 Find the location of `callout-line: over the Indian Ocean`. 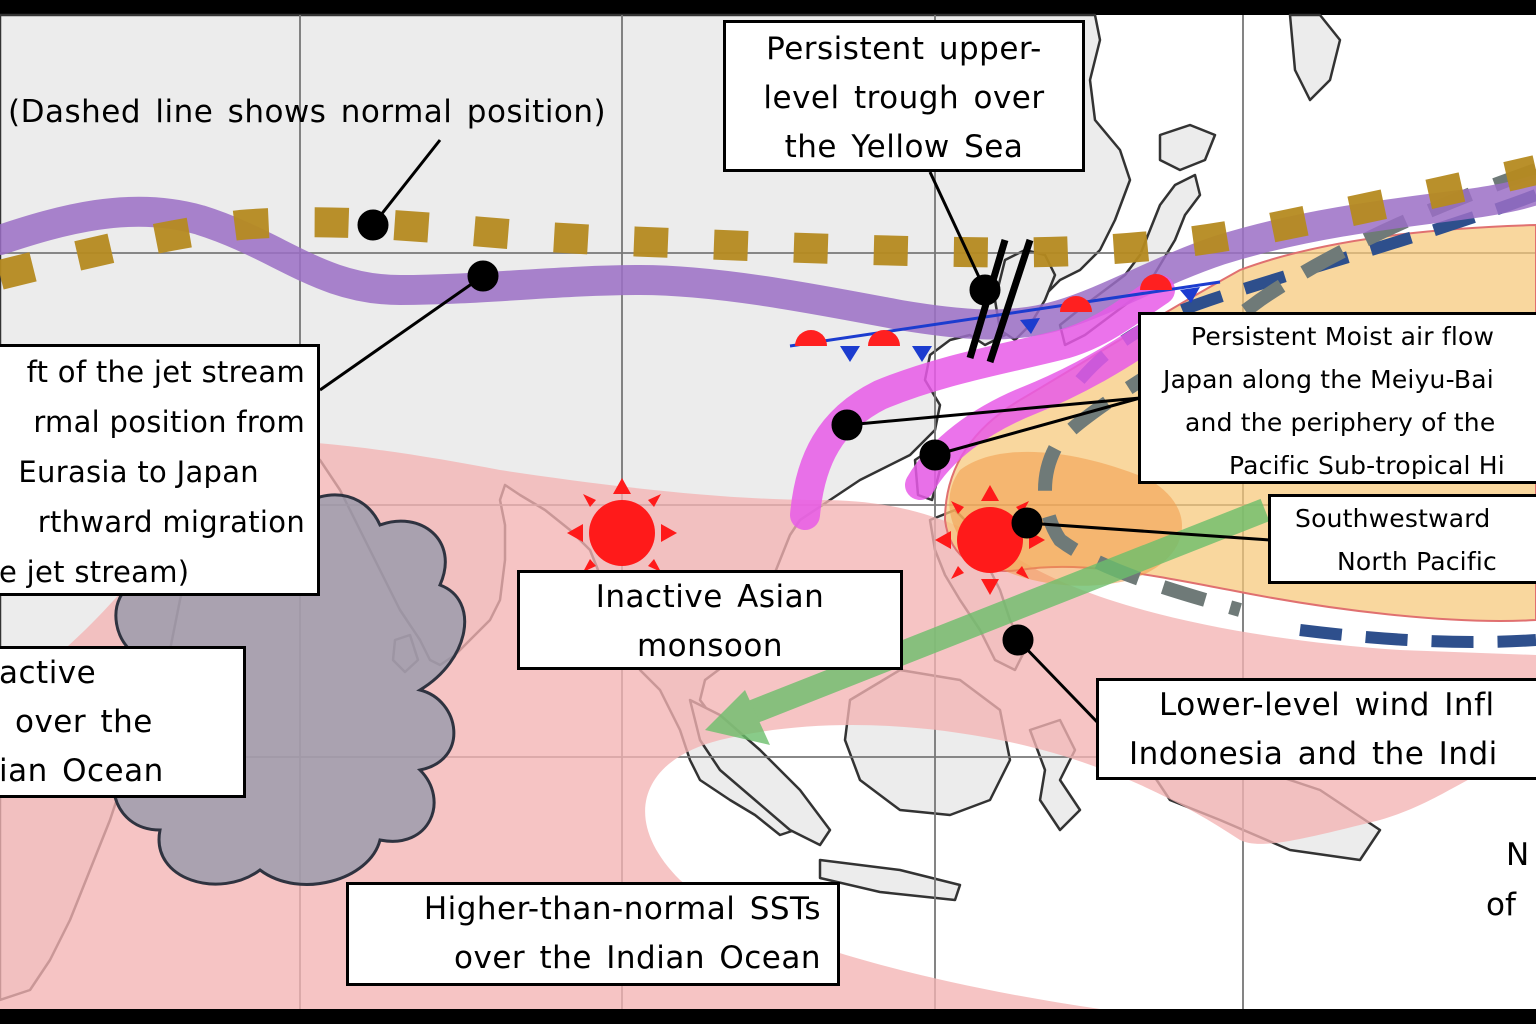

callout-line: over the Indian Ocean is located at coordinates (637, 958).